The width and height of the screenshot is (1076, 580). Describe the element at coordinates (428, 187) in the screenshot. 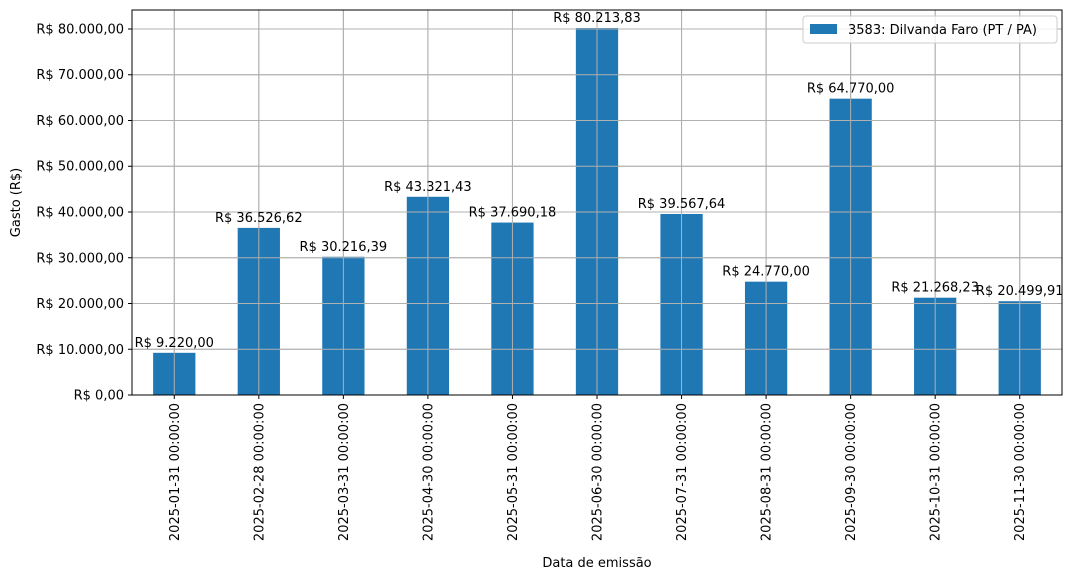

I see `bar-value-label: R$ 43.321,43` at that location.